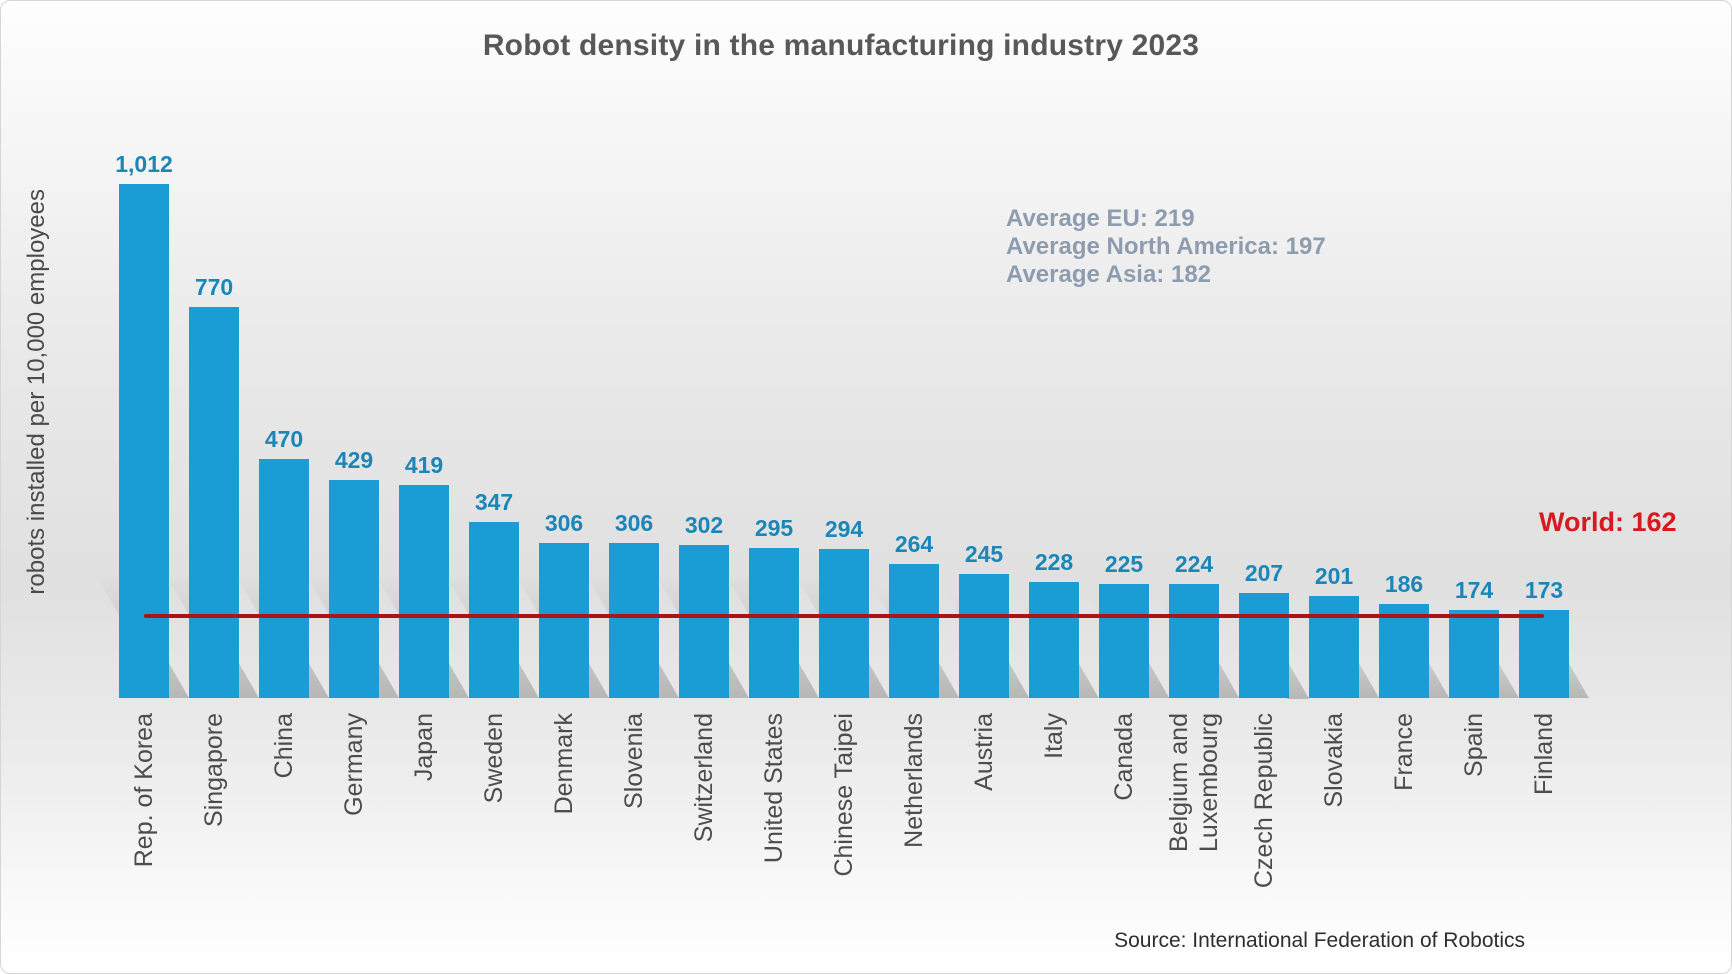 The width and height of the screenshot is (1732, 974). I want to click on value-label-sweden: 347, so click(494, 502).